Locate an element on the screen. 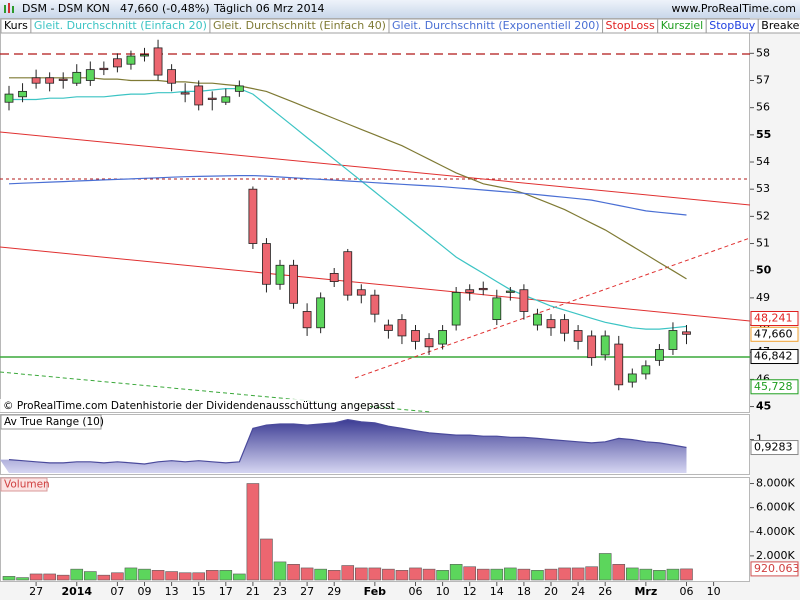 This screenshot has width=800, height=600. quote: 47,660 (-0,48%) is located at coordinates (164, 8).